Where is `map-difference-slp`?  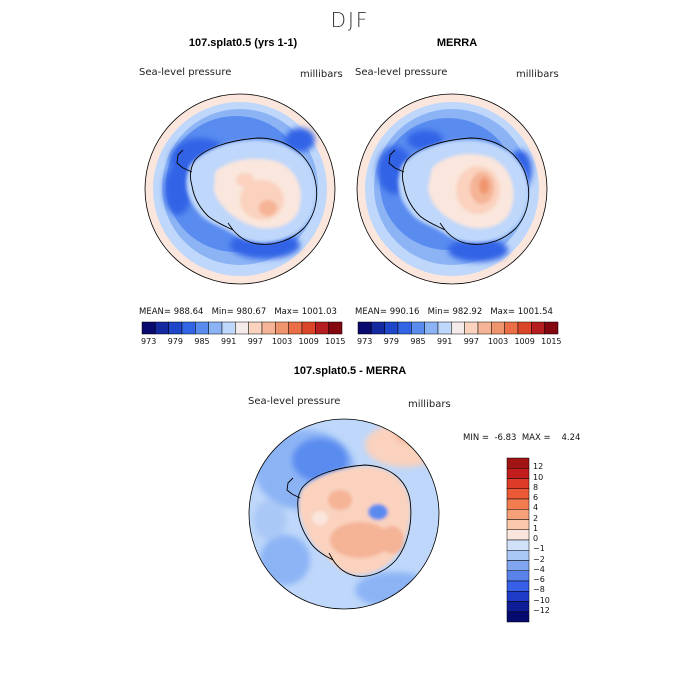
map-difference-slp is located at coordinates (344, 514).